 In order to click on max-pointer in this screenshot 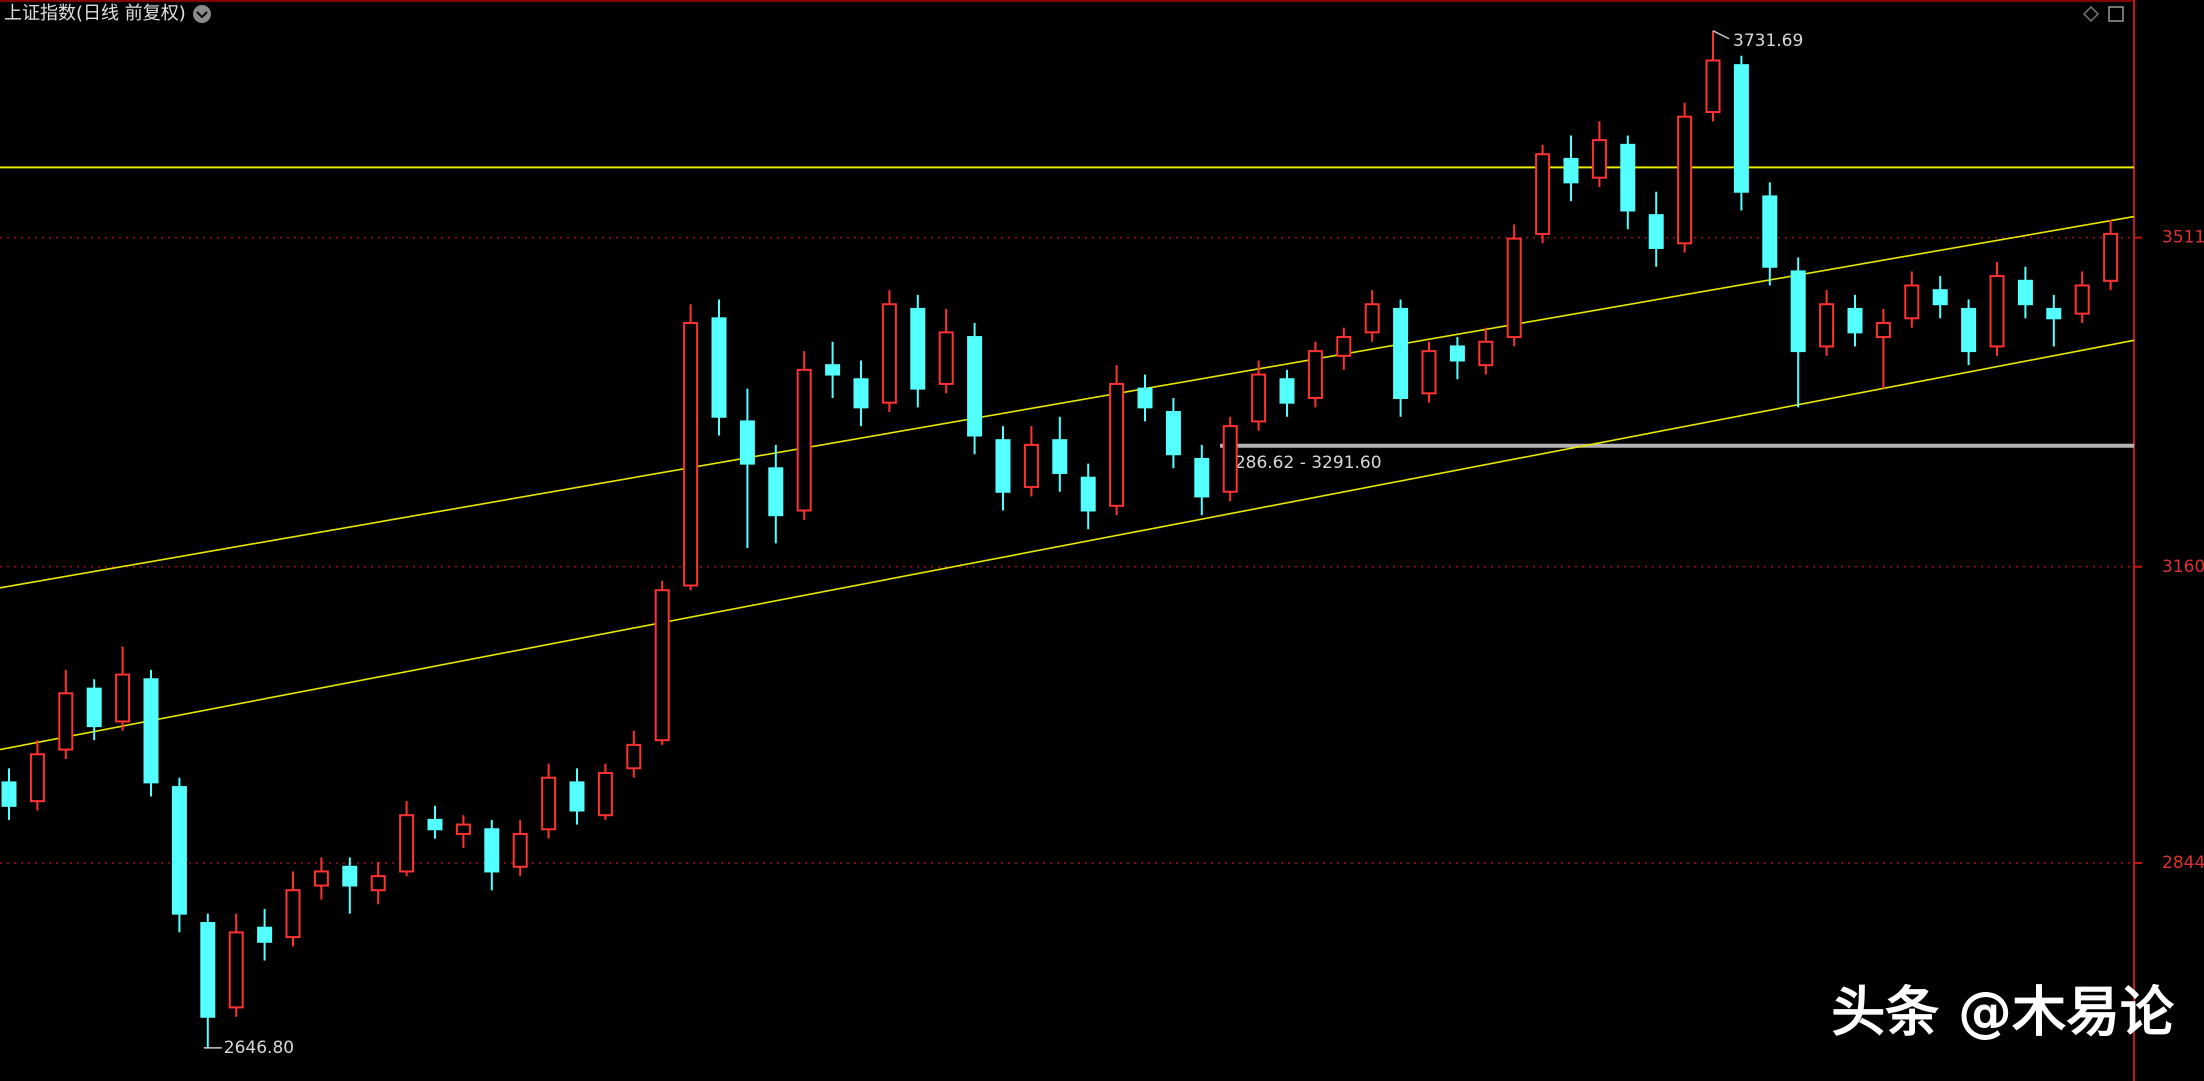, I will do `click(1721, 35)`.